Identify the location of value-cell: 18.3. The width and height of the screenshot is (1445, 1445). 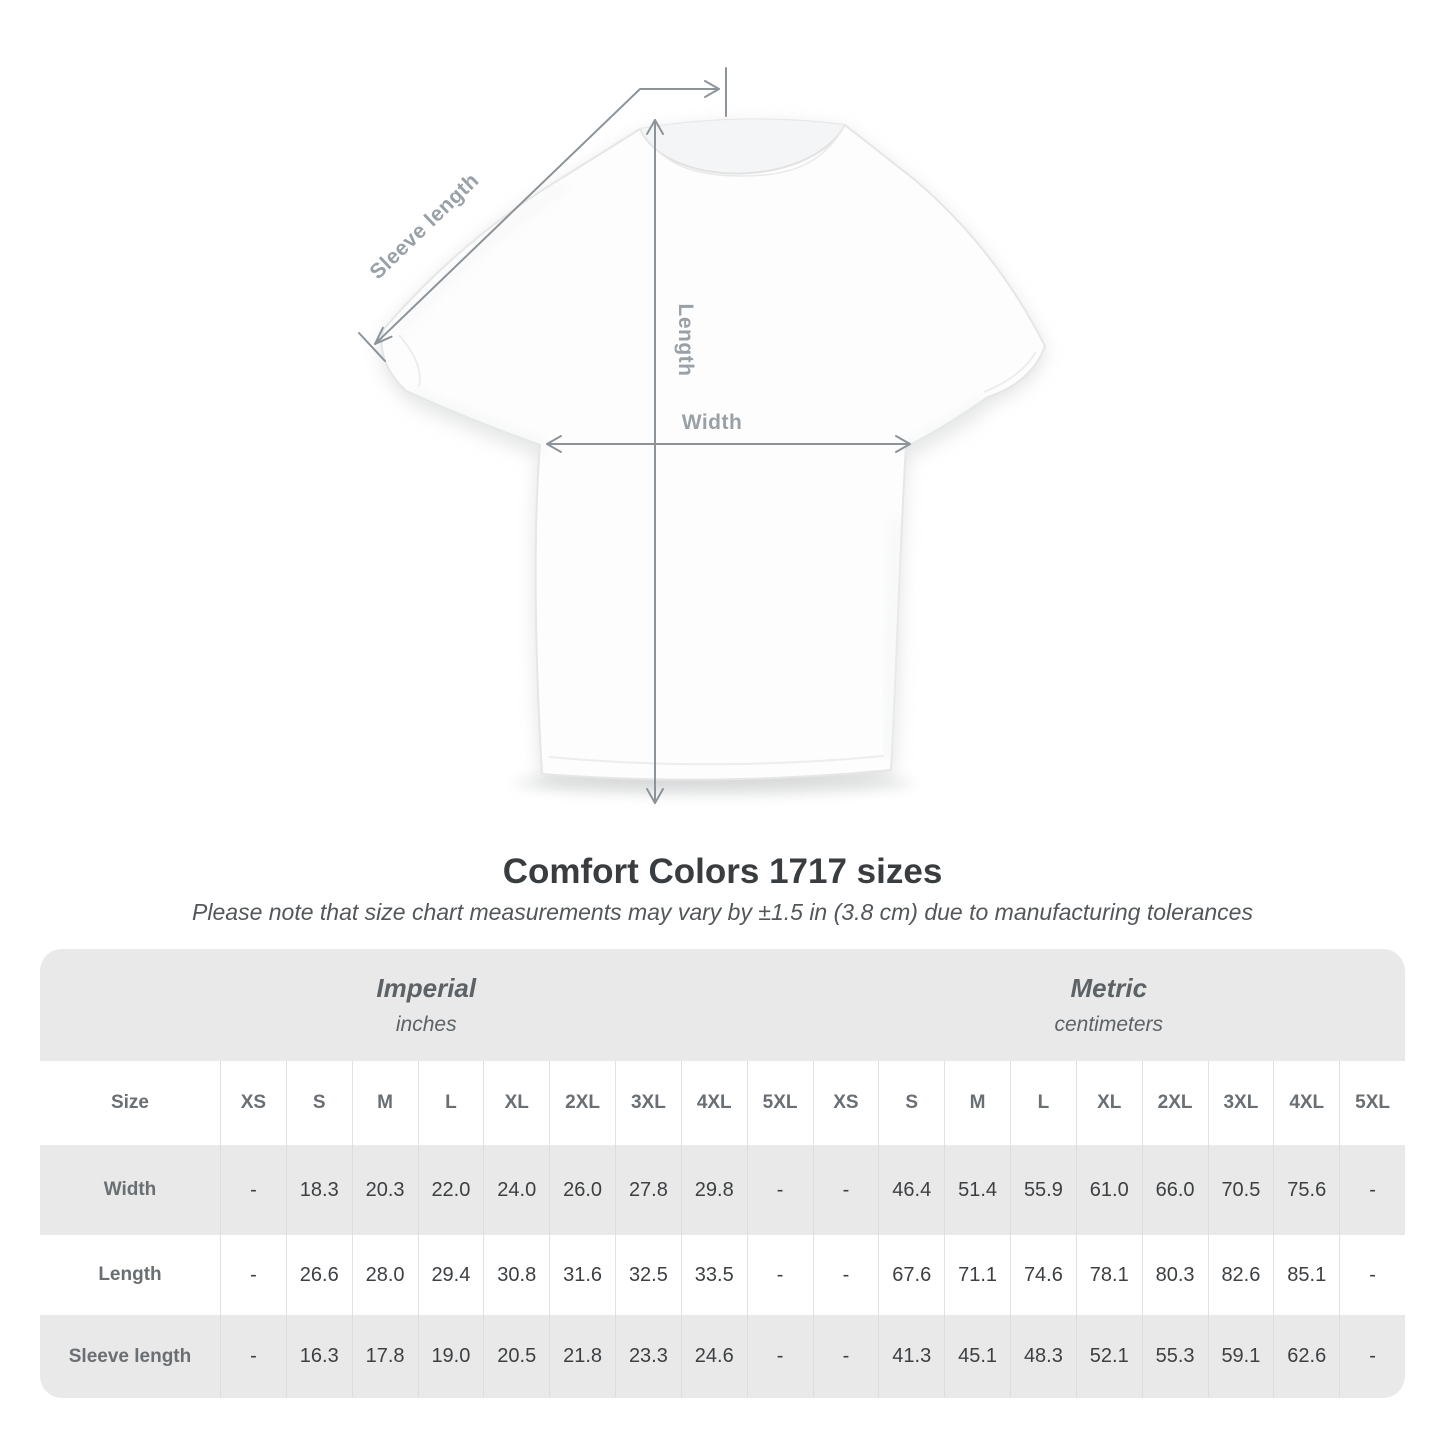
(318, 1190).